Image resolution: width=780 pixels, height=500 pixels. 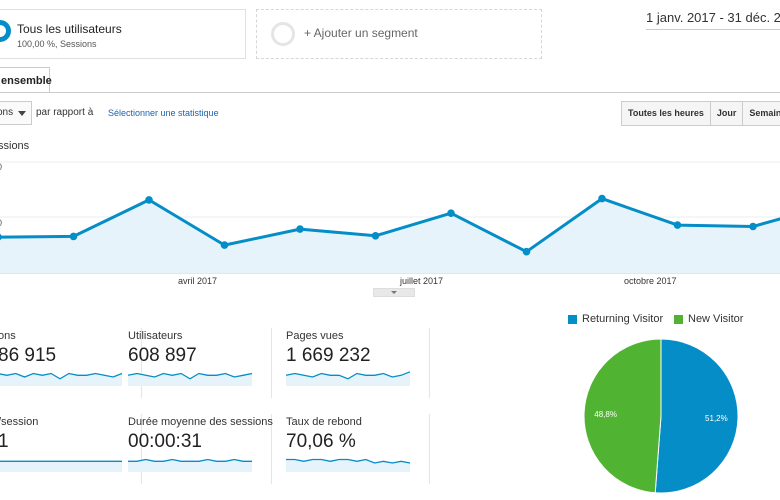 I want to click on scorecard-label: Durée moyenne des sessions, so click(x=200, y=422).